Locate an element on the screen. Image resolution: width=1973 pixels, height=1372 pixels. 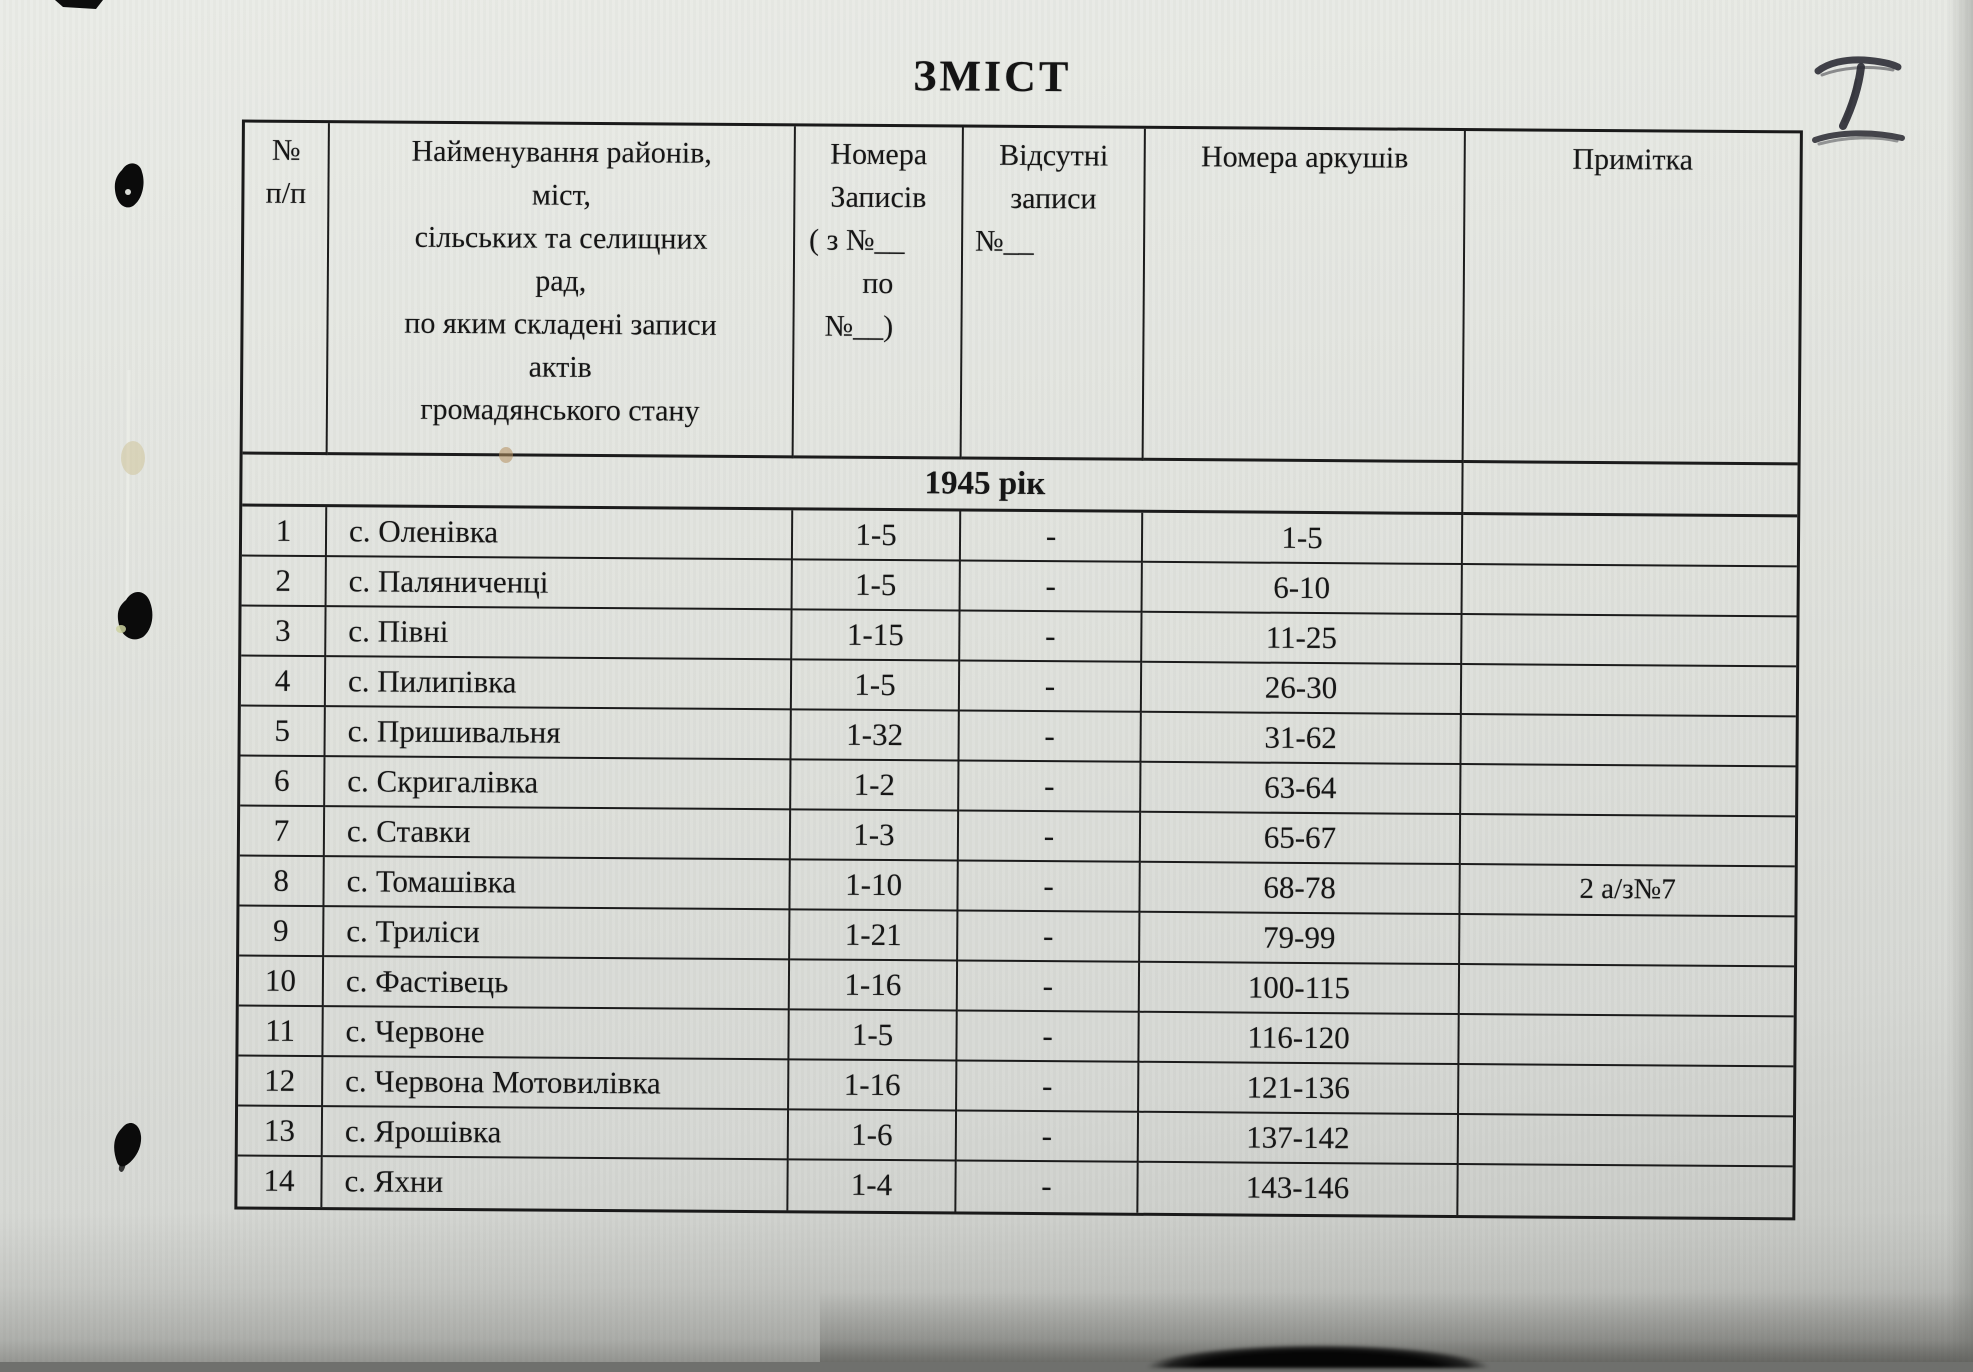
cell-note: 2 а/з№7 is located at coordinates (1627, 891).